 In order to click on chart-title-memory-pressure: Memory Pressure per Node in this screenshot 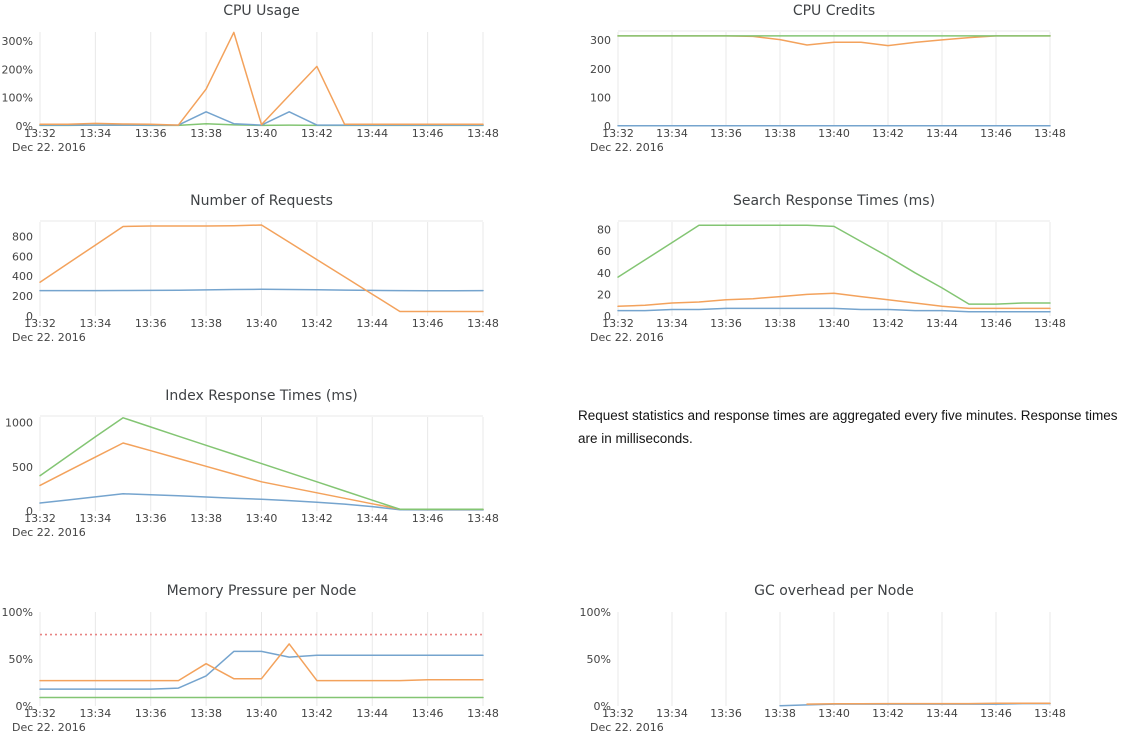, I will do `click(261, 591)`.